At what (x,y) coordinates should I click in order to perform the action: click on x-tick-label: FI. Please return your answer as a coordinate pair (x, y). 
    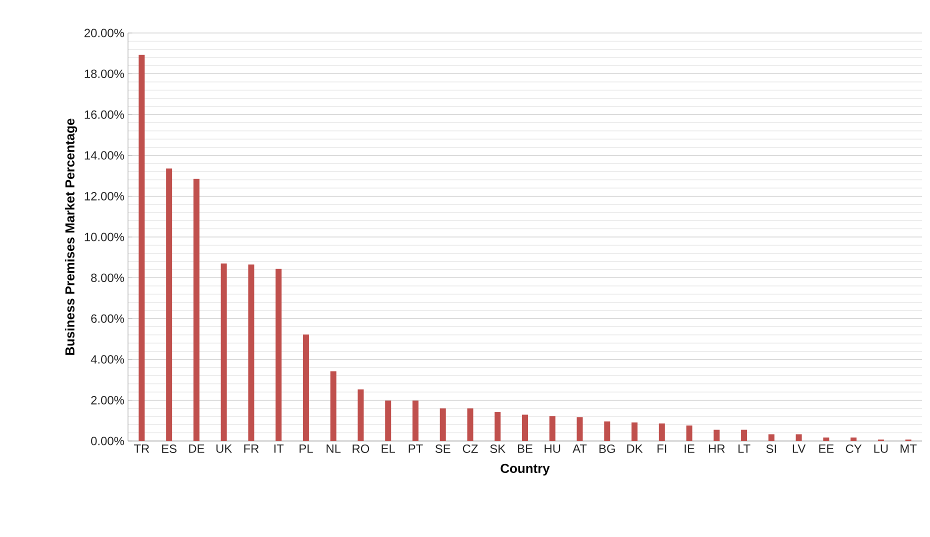
    Looking at the image, I should click on (662, 448).